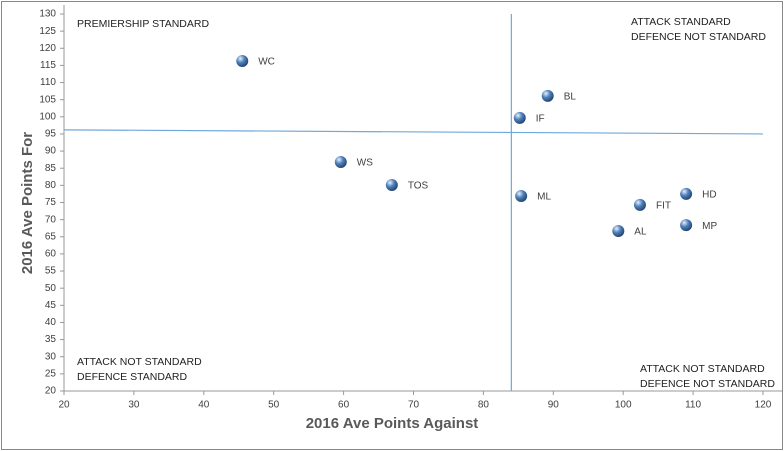 The image size is (784, 451). I want to click on y-tick-label: 100, so click(47, 116).